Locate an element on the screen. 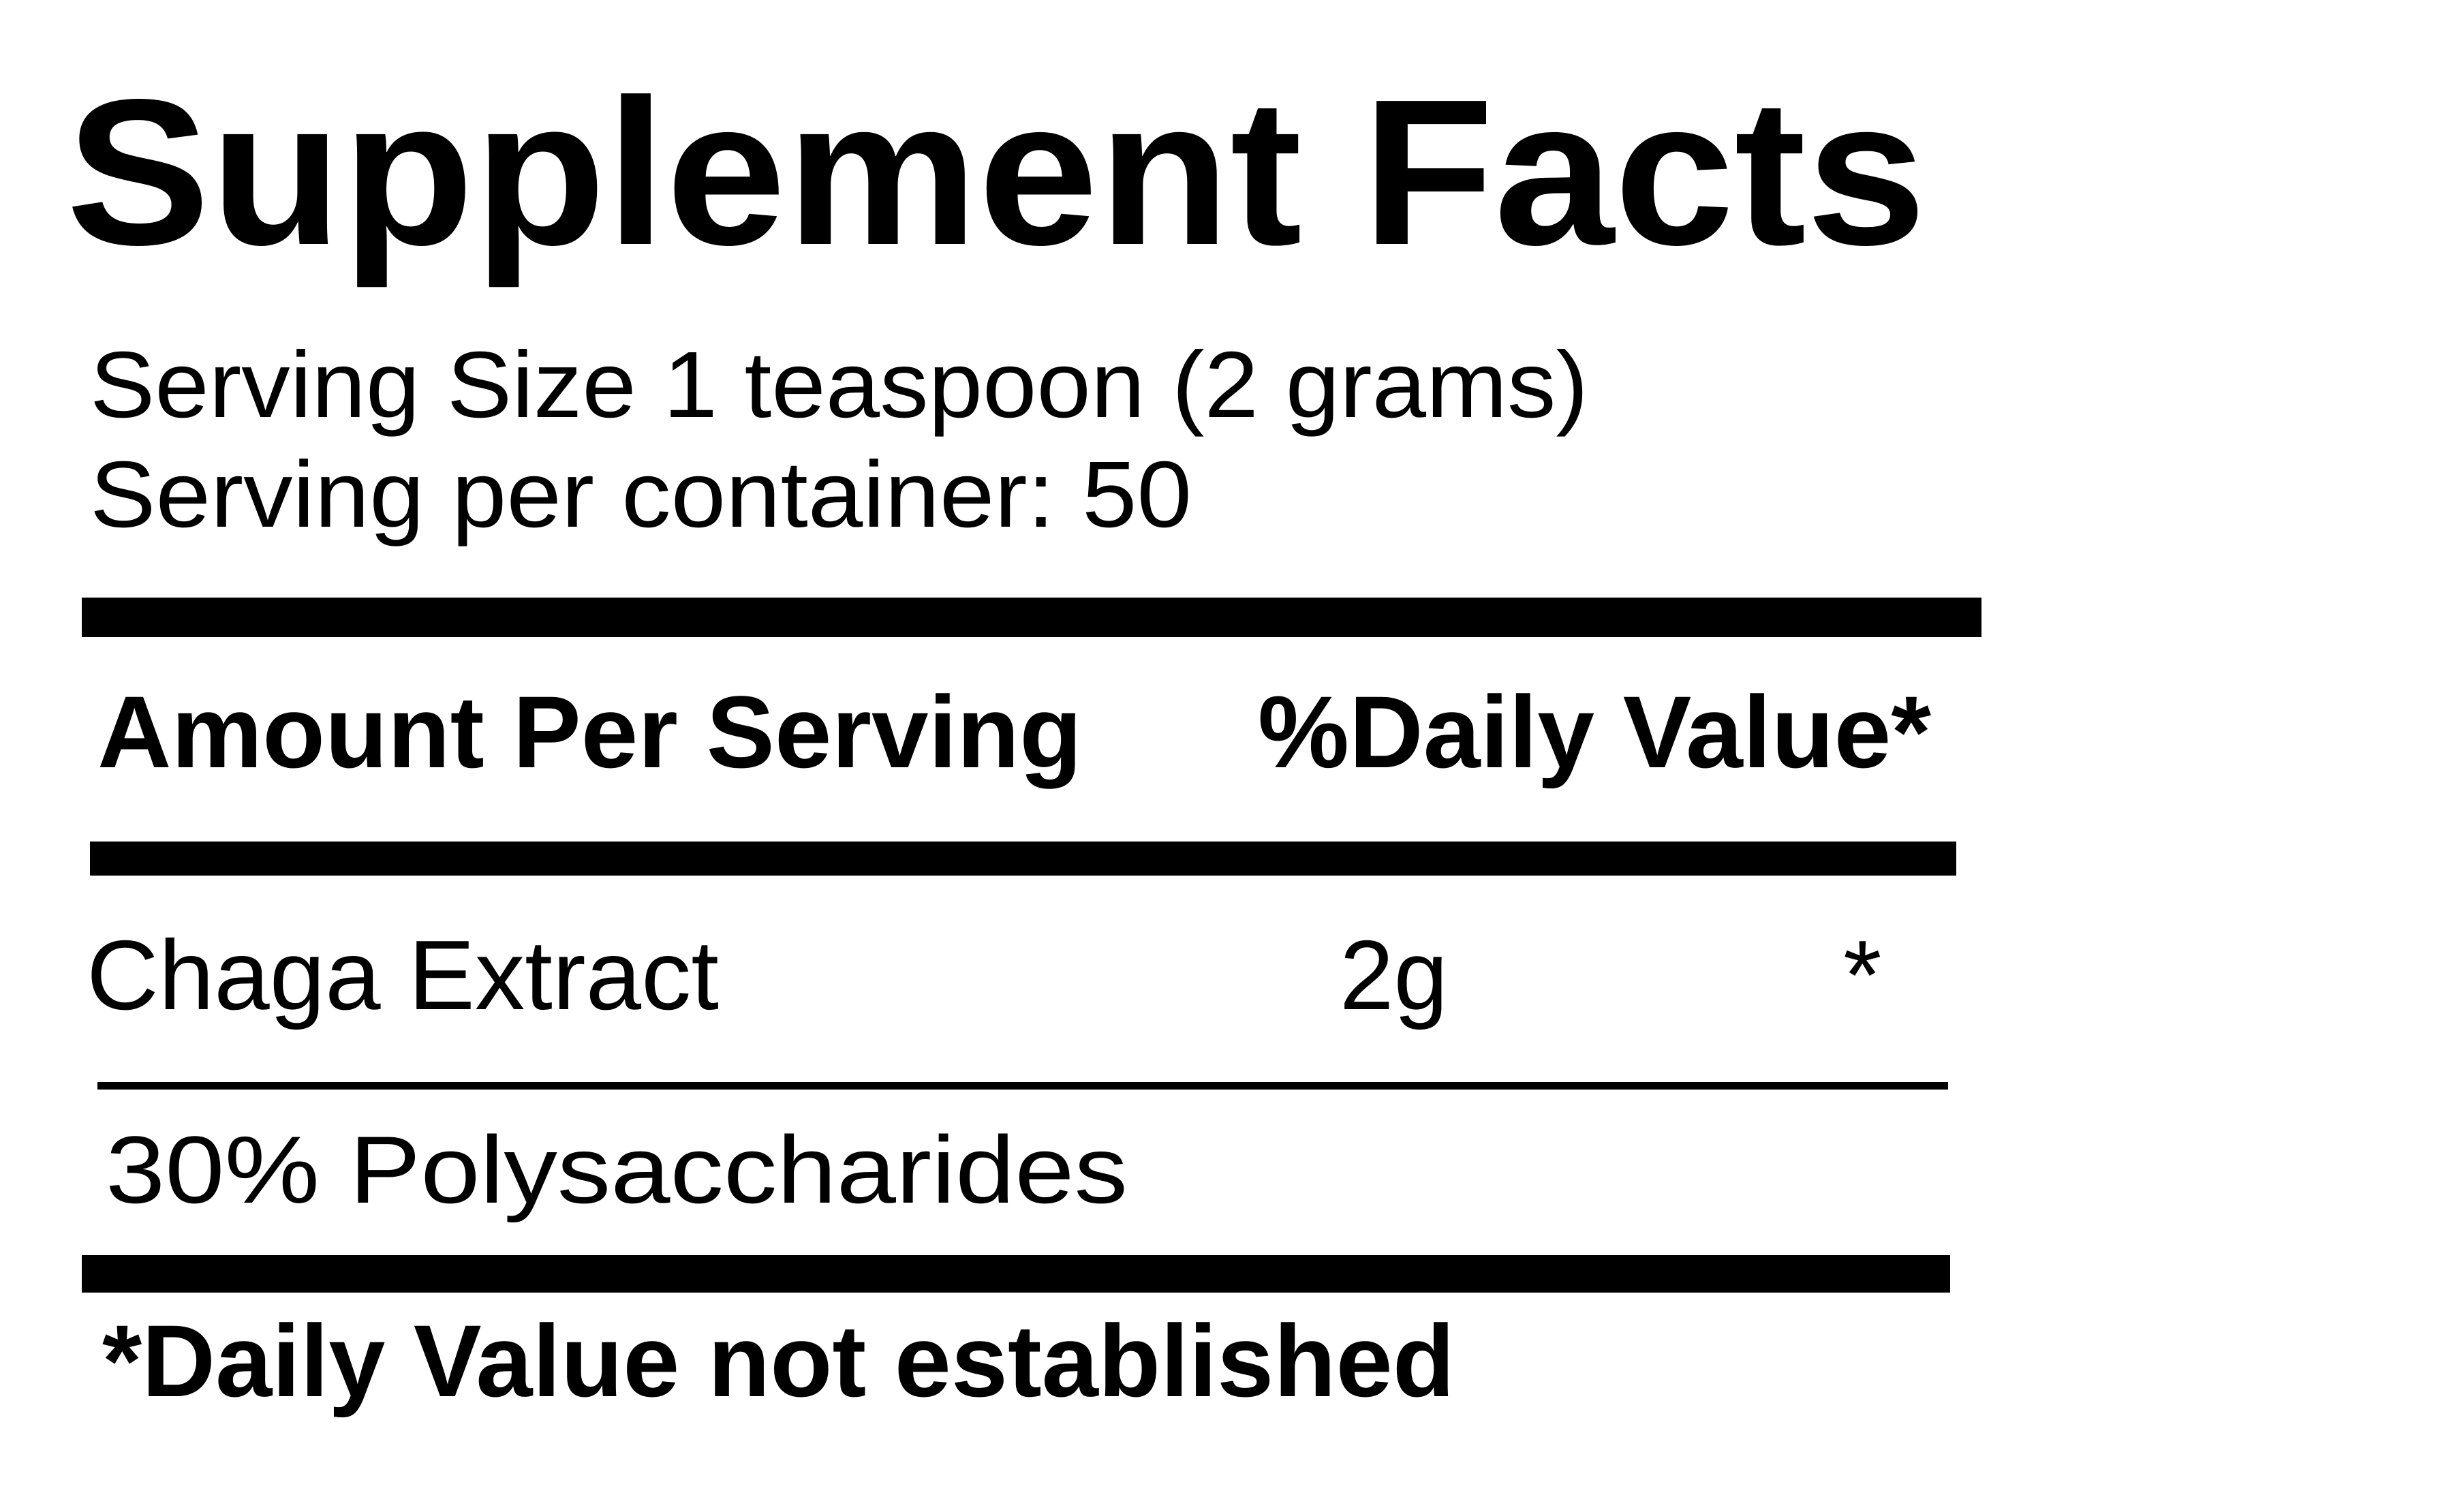 This screenshot has width=2453, height=1512. thick-divider-top is located at coordinates (1031, 617).